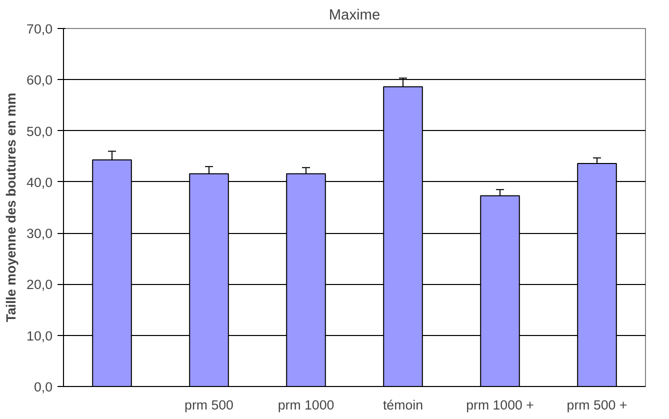 Image resolution: width=669 pixels, height=419 pixels. What do you see at coordinates (500, 405) in the screenshot?
I see `x-tick-label: prm 1000 +` at bounding box center [500, 405].